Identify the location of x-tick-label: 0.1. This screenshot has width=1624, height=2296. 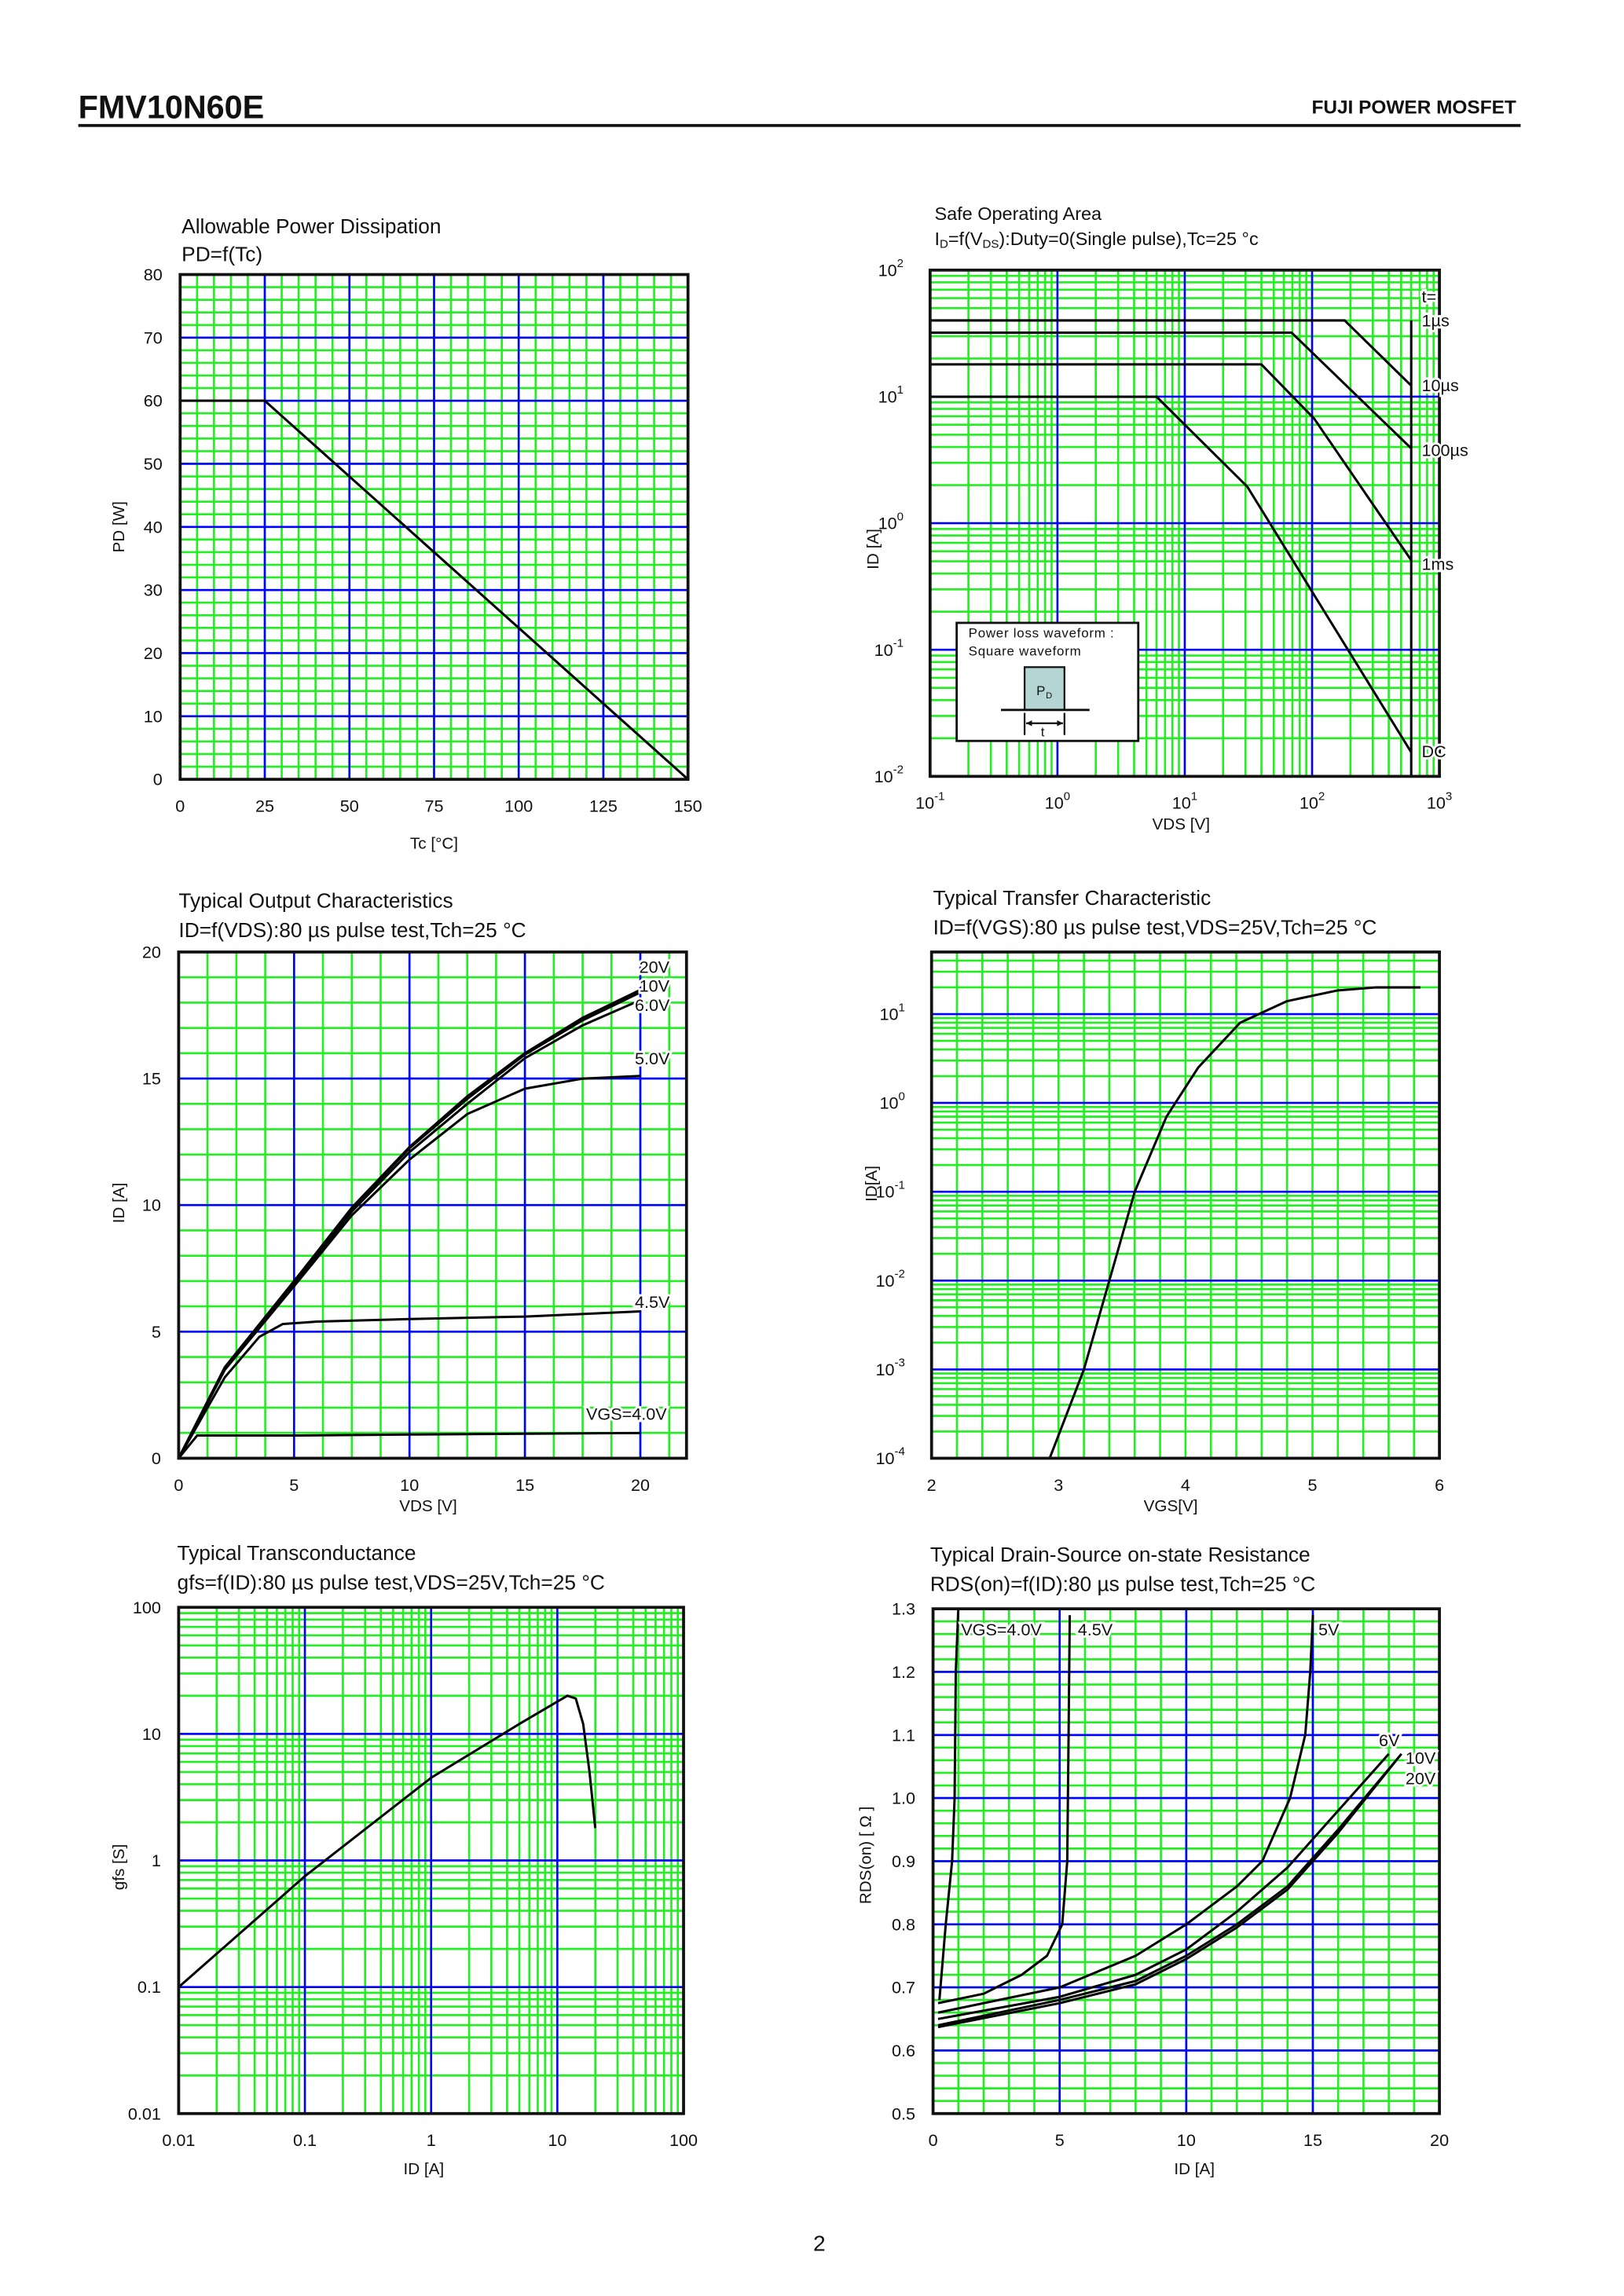
(305, 2140).